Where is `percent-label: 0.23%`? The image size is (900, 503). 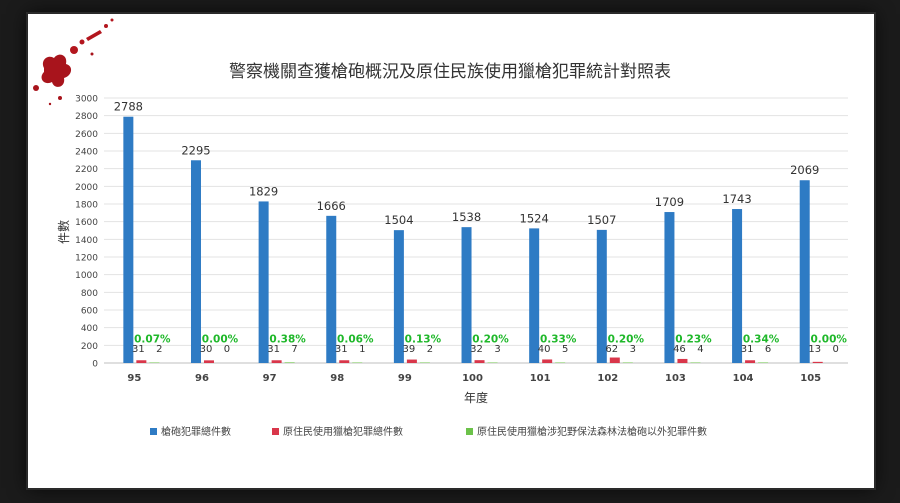
percent-label: 0.23% is located at coordinates (693, 340).